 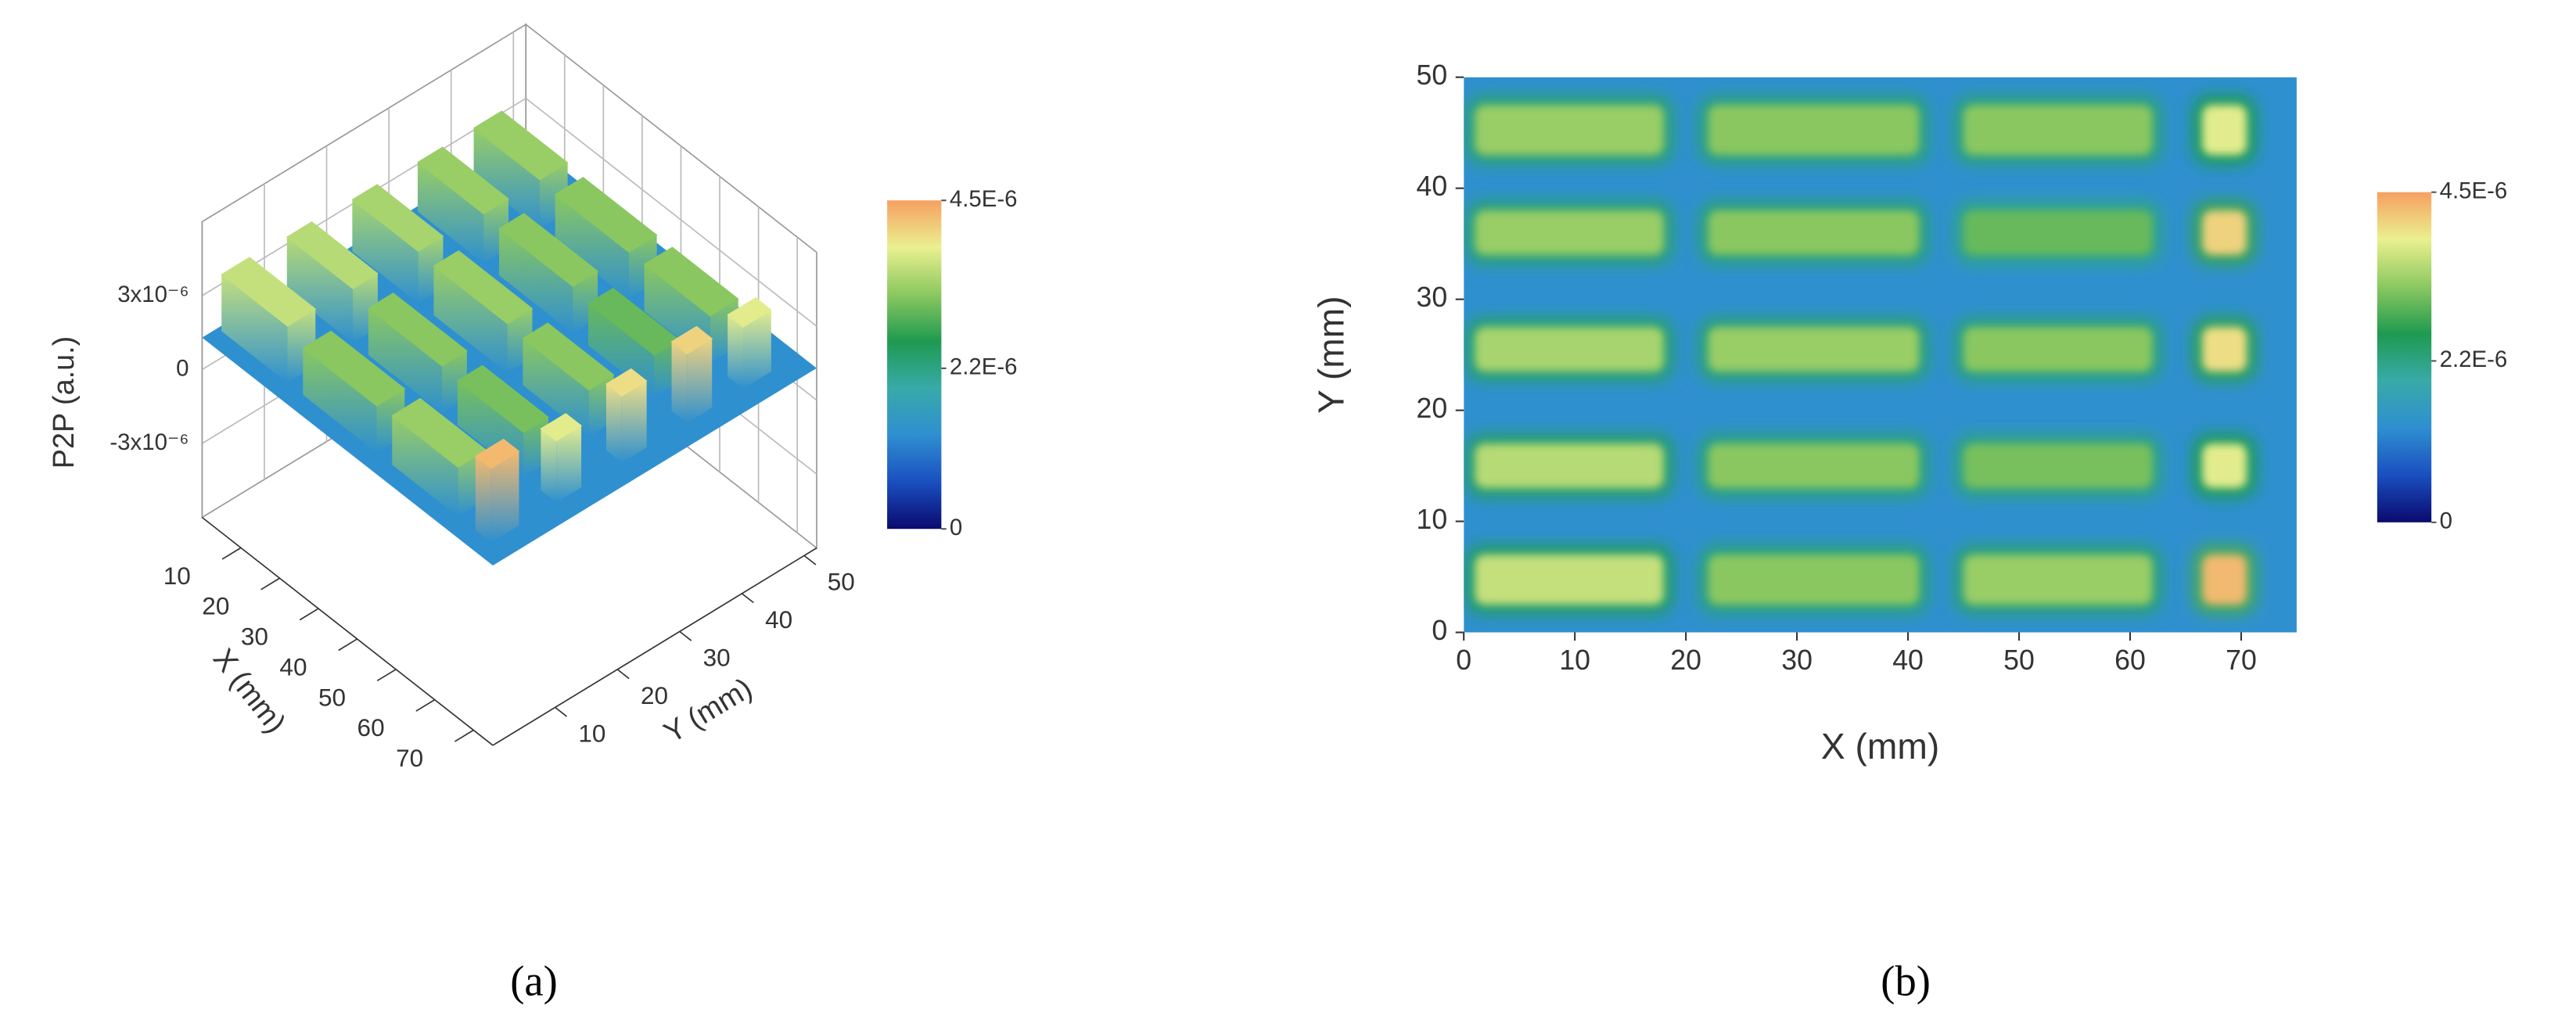 What do you see at coordinates (534, 981) in the screenshot?
I see `caption: (a)` at bounding box center [534, 981].